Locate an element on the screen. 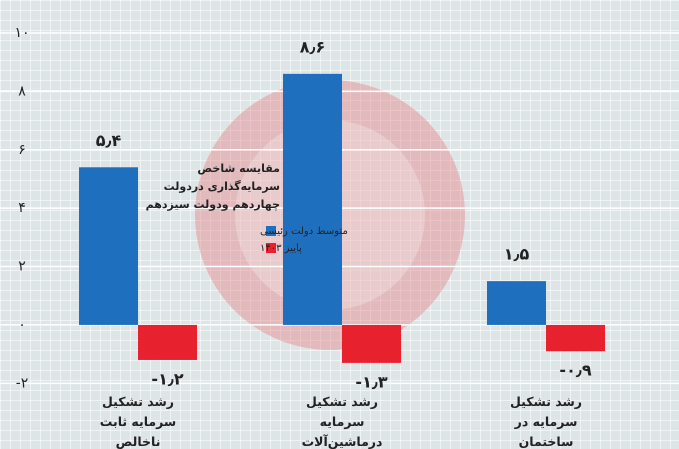 The image size is (679, 449). value-label: ۱٫۵ is located at coordinates (517, 254).